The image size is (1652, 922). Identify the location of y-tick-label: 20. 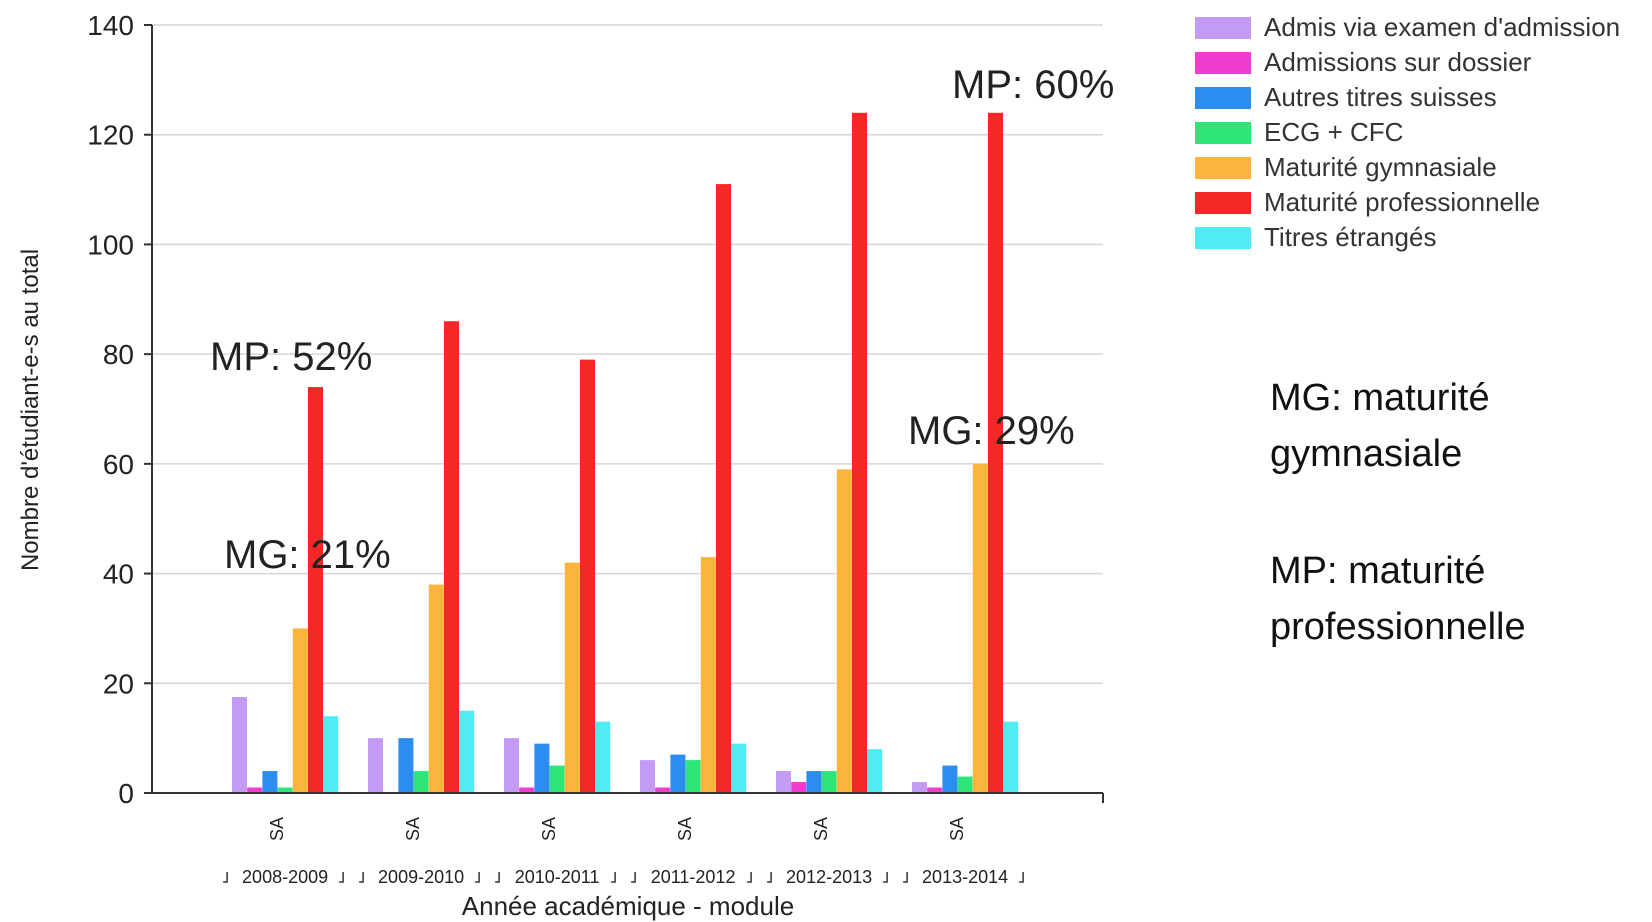
(118, 683).